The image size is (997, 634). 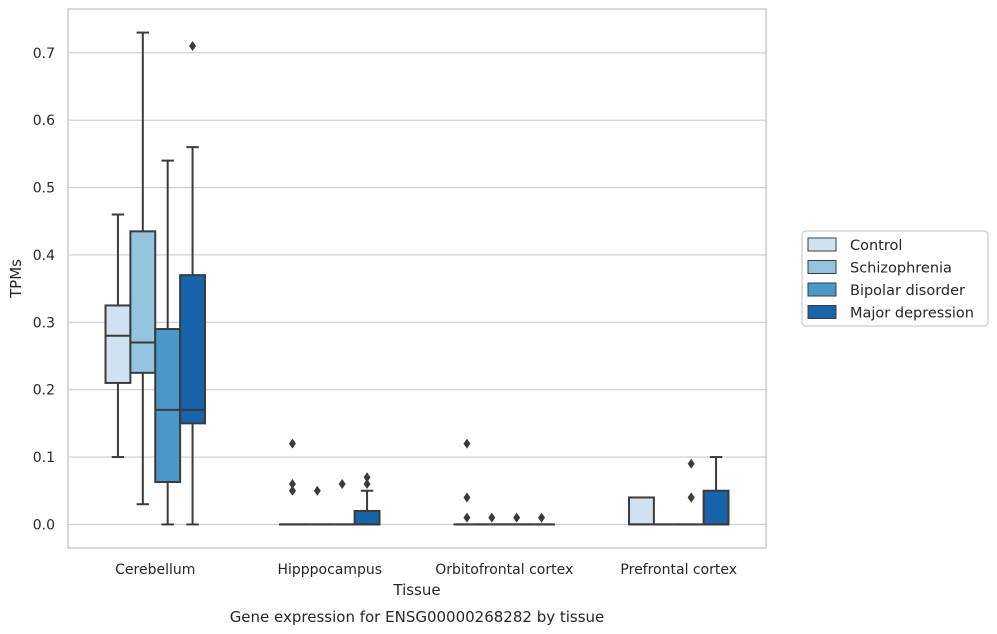 I want to click on x-axis-label: Tissue, so click(x=416, y=590).